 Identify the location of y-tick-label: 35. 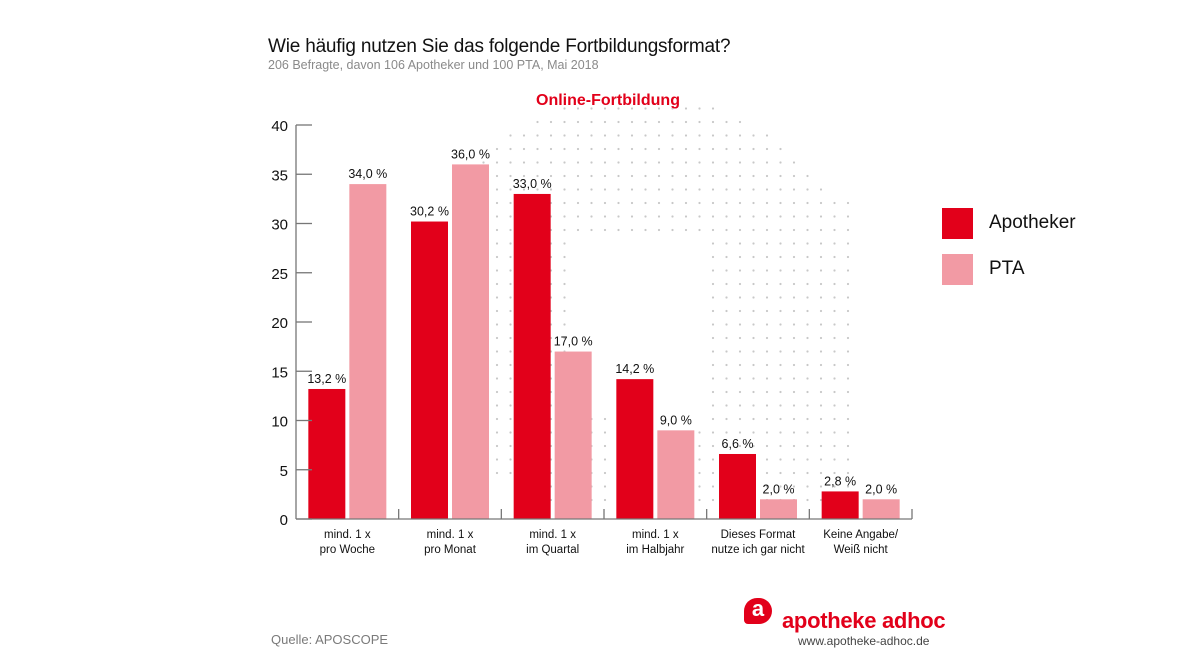
(279, 175).